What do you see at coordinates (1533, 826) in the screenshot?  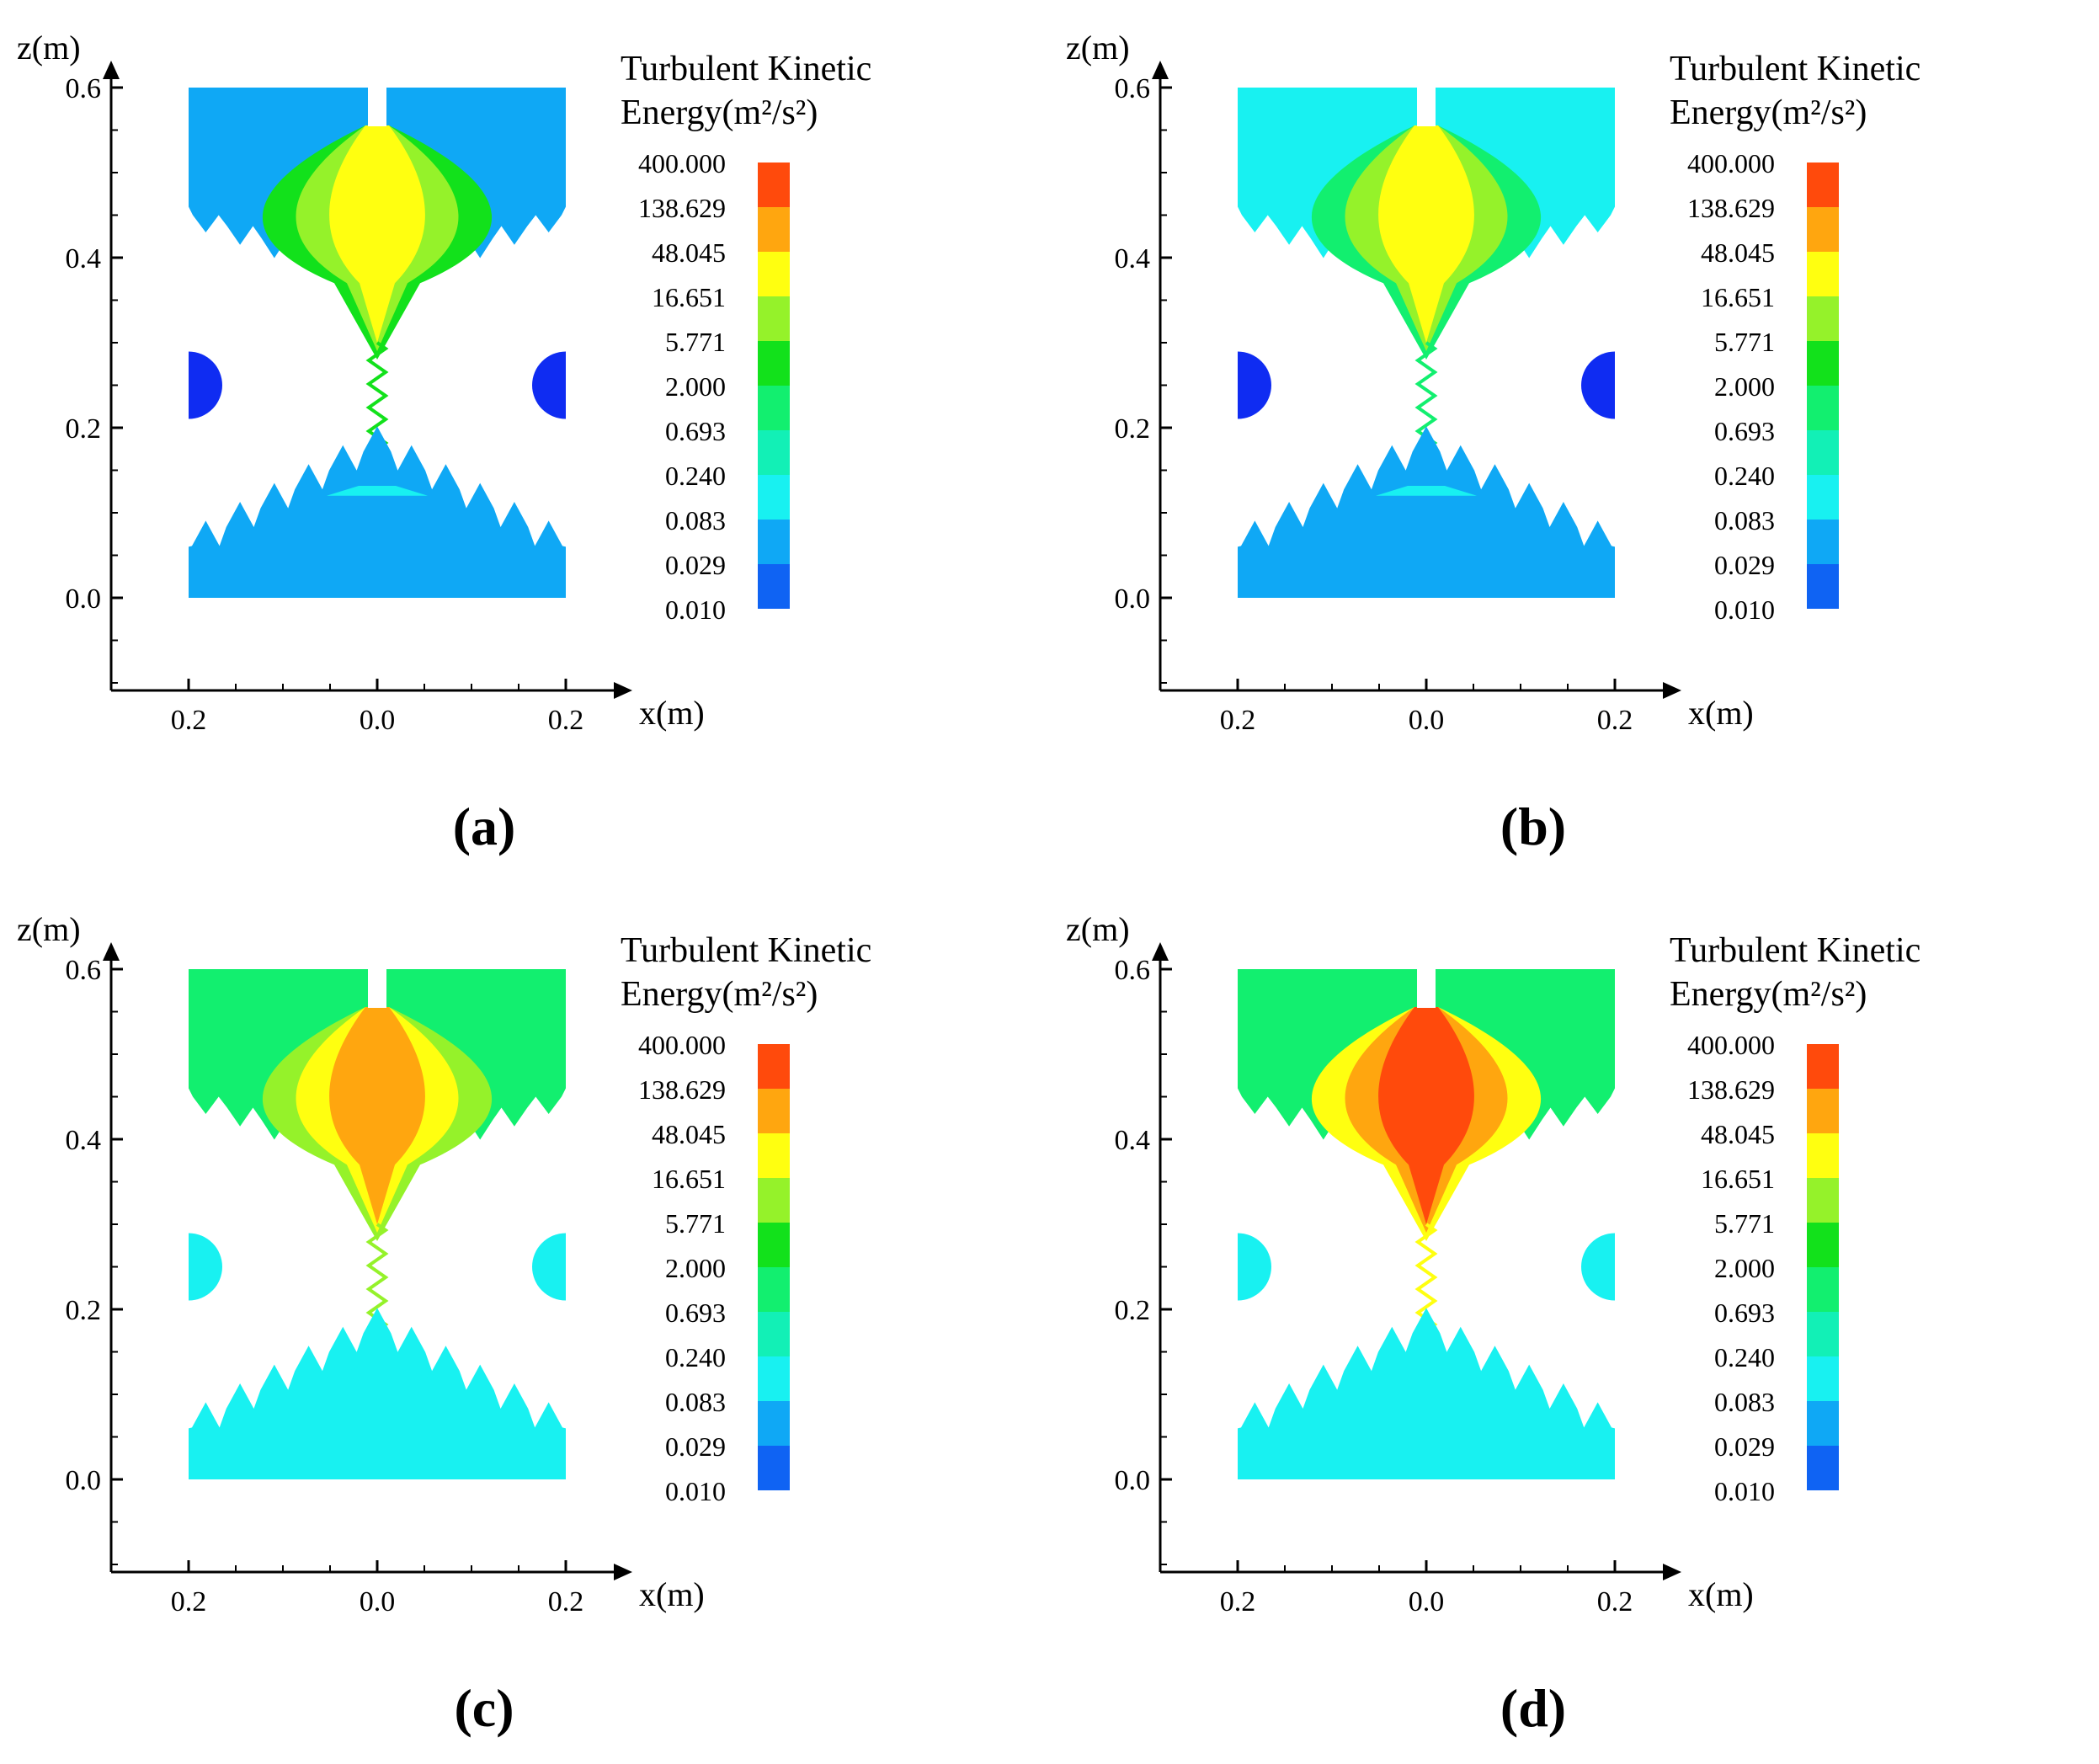 I see `panel-caption: (b)` at bounding box center [1533, 826].